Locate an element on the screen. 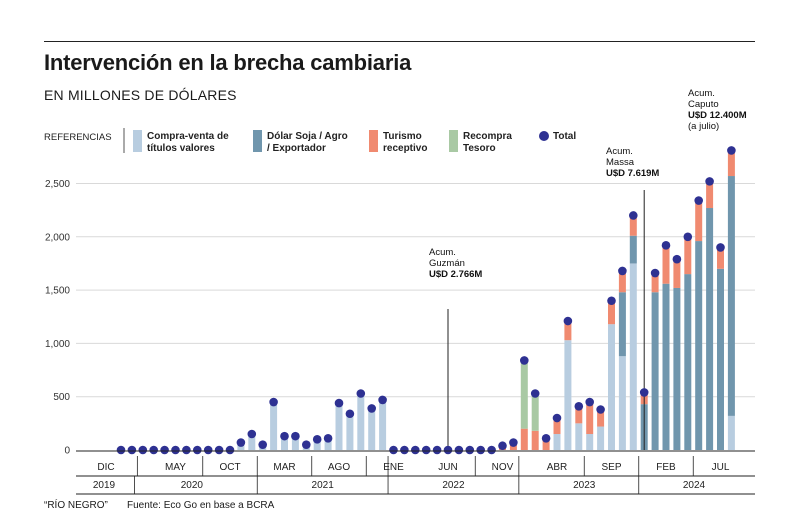 This screenshot has width=787, height=531. footer-brand: “RÍO NEGRO” is located at coordinates (76, 505).